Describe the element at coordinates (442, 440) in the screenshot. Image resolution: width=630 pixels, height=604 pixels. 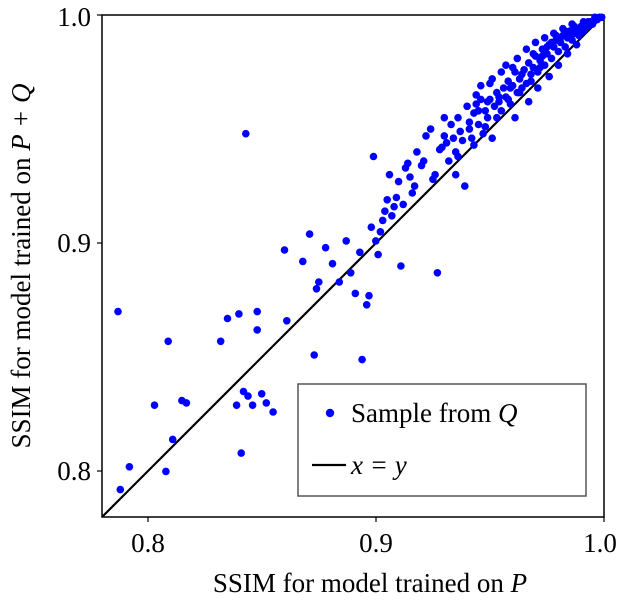
I see `legend: Sample from Q x = y` at that location.